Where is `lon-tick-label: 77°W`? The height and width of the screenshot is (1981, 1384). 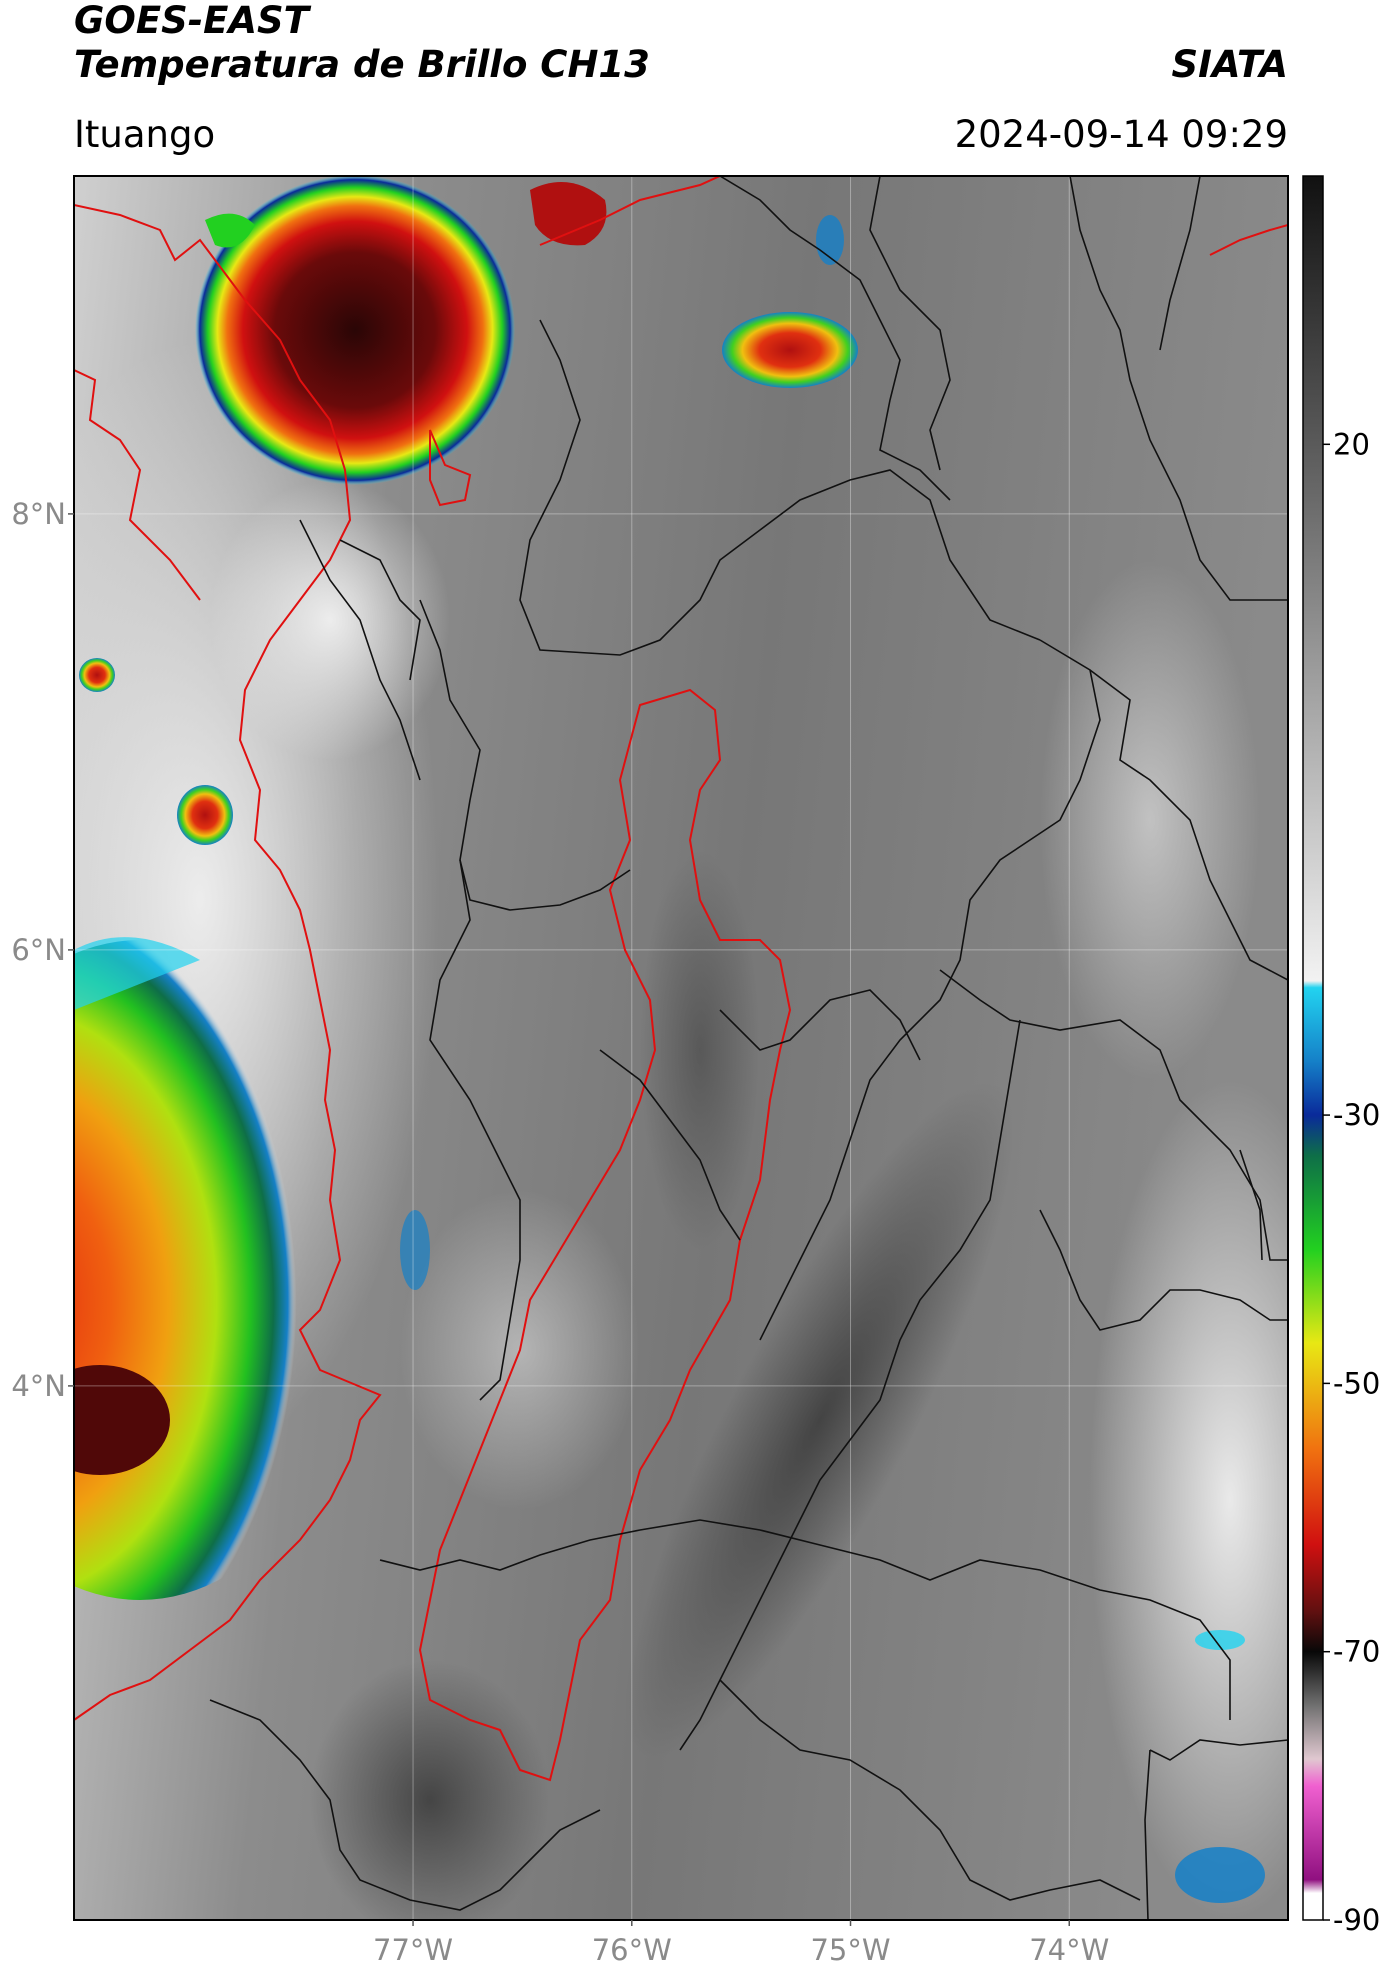
lon-tick-label: 77°W is located at coordinates (413, 1950).